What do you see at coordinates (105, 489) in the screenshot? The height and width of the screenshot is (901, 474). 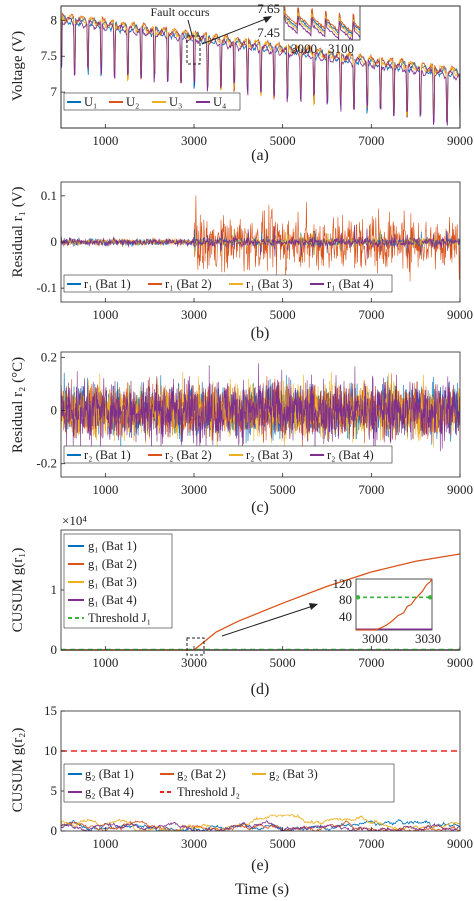 I see `xtick-label-c: 1000` at bounding box center [105, 489].